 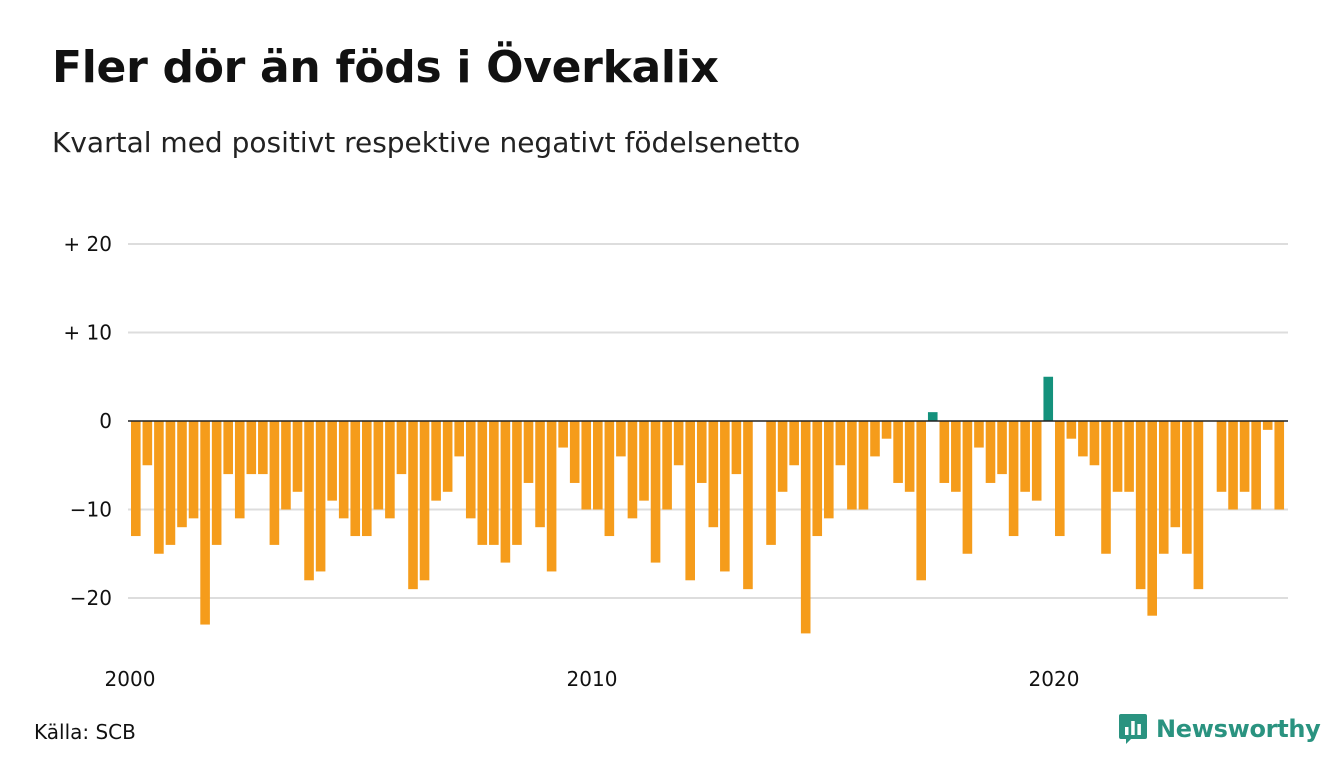 I want to click on x-tick-label-1: 2010, so click(x=592, y=679).